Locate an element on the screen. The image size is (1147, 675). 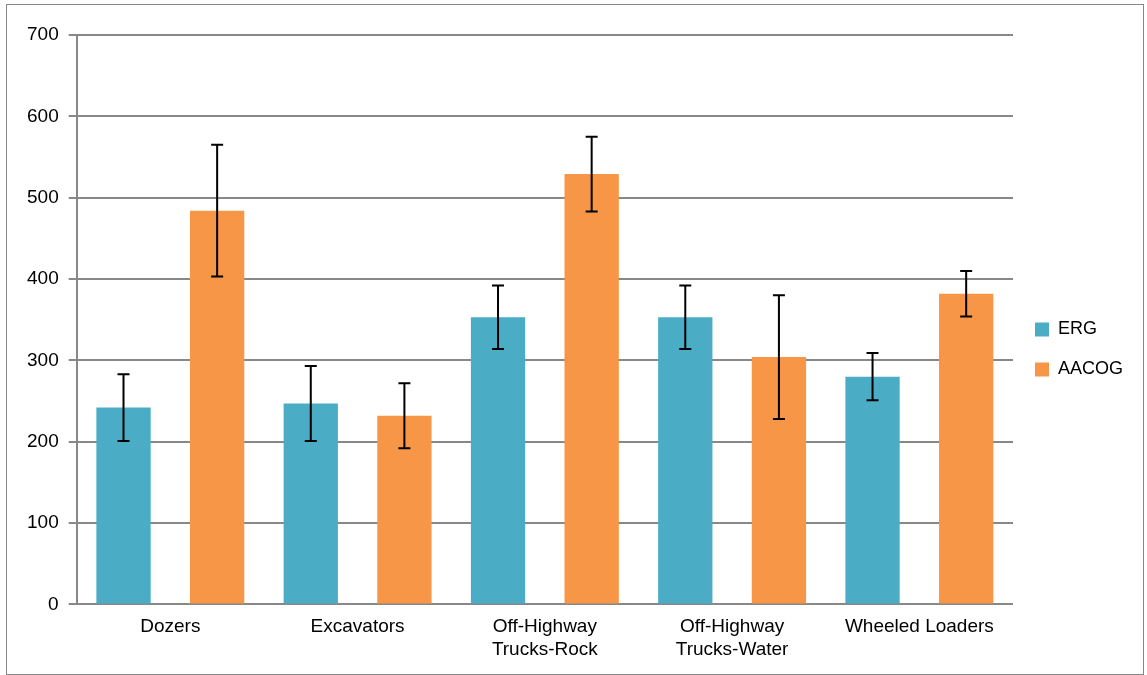
y-tick-label: 700 is located at coordinates (43, 34).